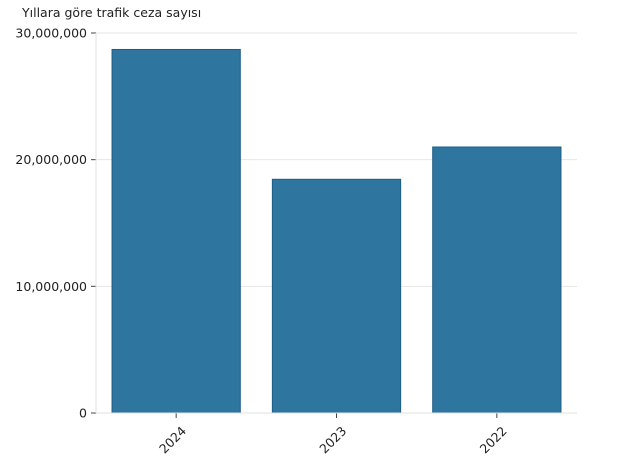  I want to click on y-tick-label: 10,000,000, so click(51, 286).